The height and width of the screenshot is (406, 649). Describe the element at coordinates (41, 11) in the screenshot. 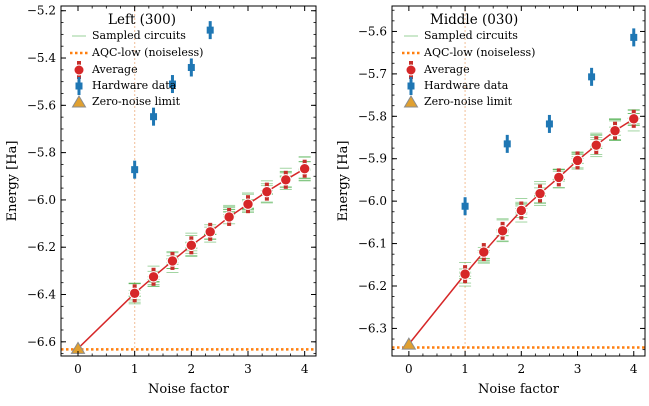

I see `y-tick-label: −5.2` at that location.